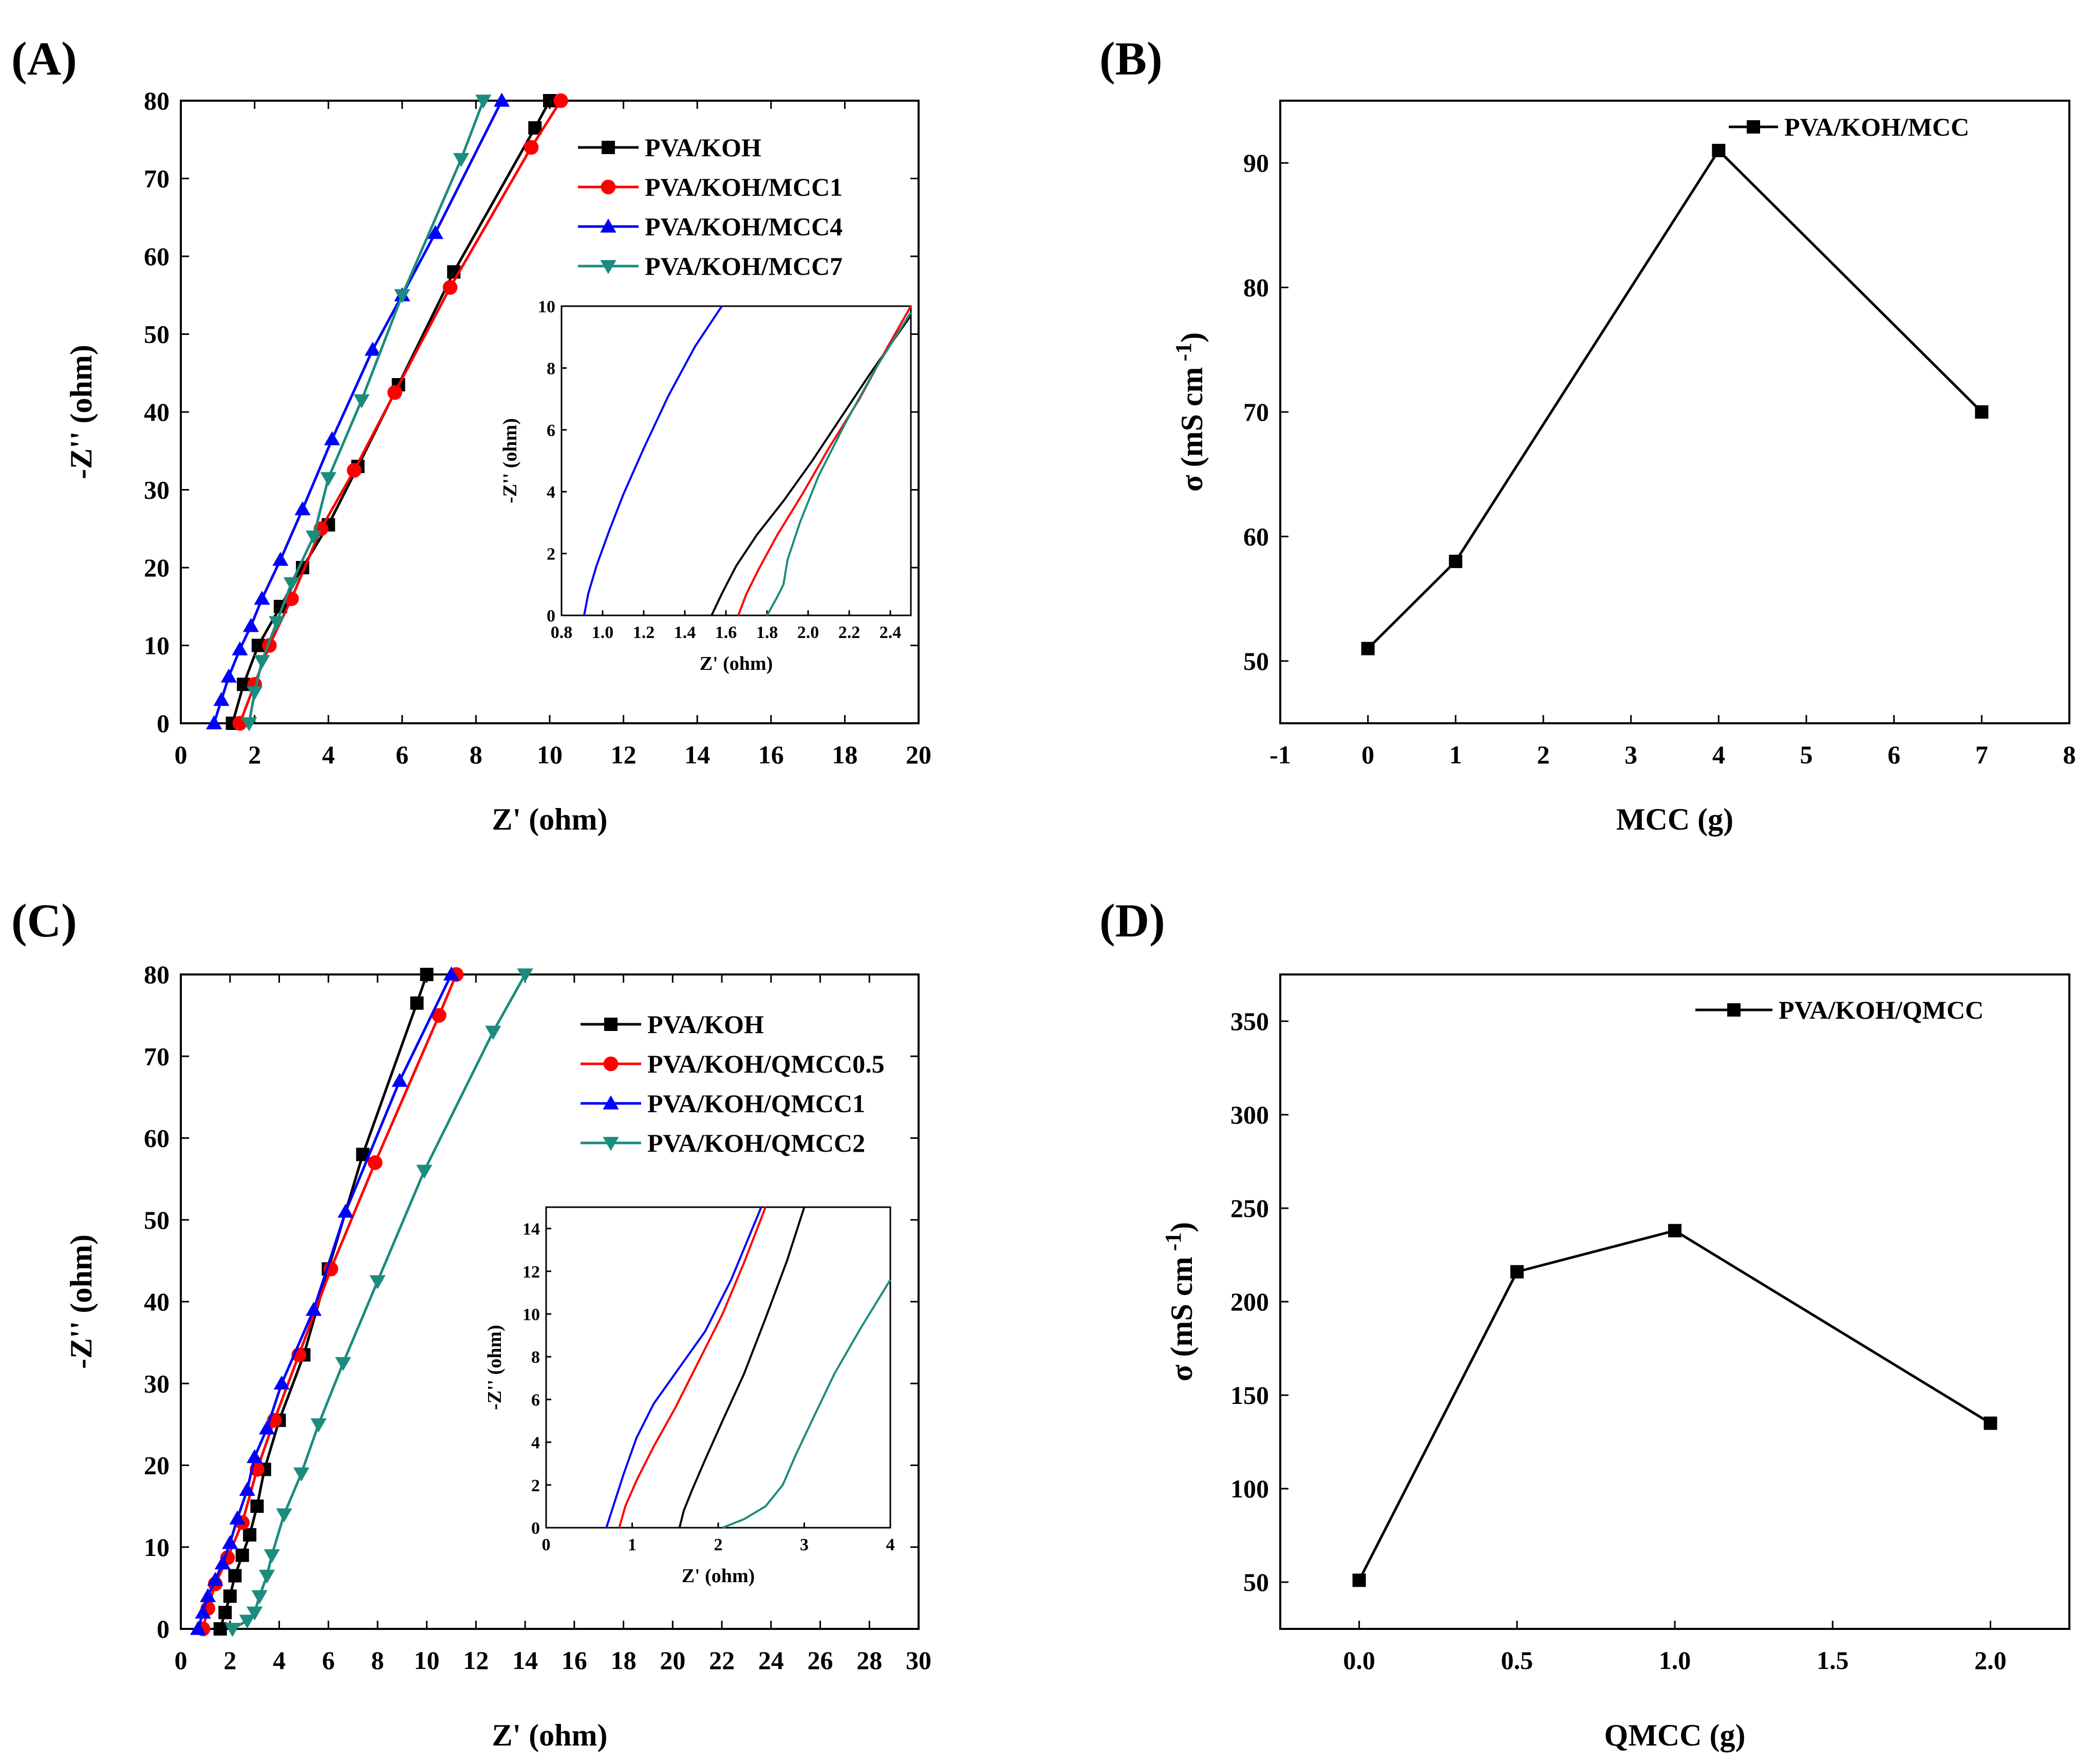  What do you see at coordinates (624, 754) in the screenshot?
I see `x-tick-label: 12` at bounding box center [624, 754].